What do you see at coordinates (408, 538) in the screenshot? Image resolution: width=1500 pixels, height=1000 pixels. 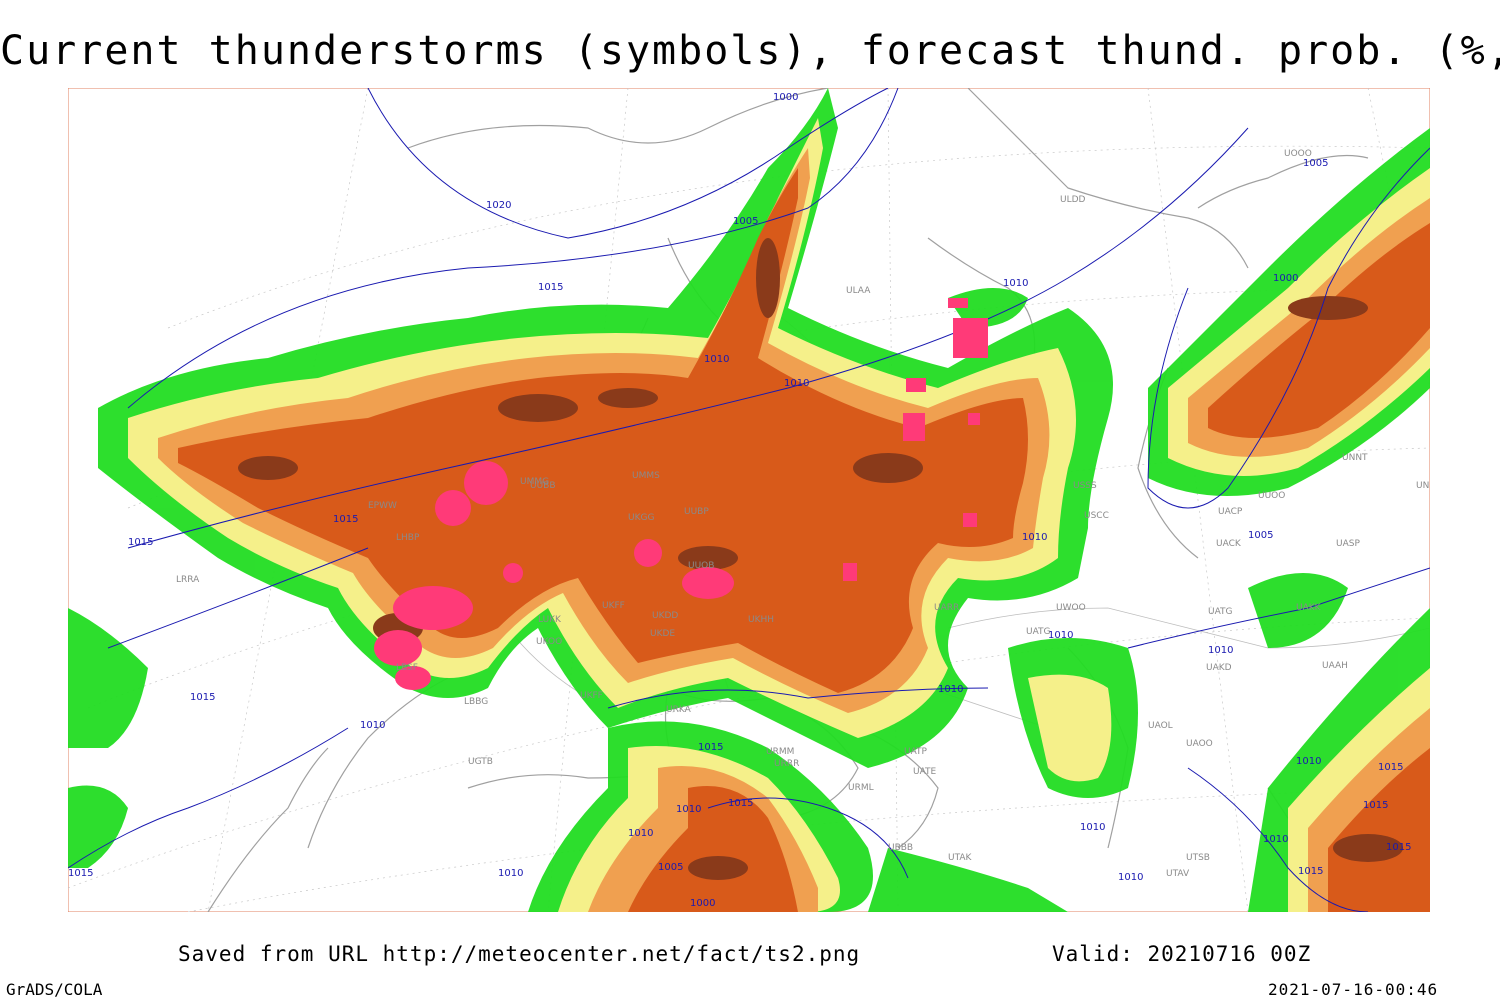 I see `svg-text: LHBP` at bounding box center [408, 538].